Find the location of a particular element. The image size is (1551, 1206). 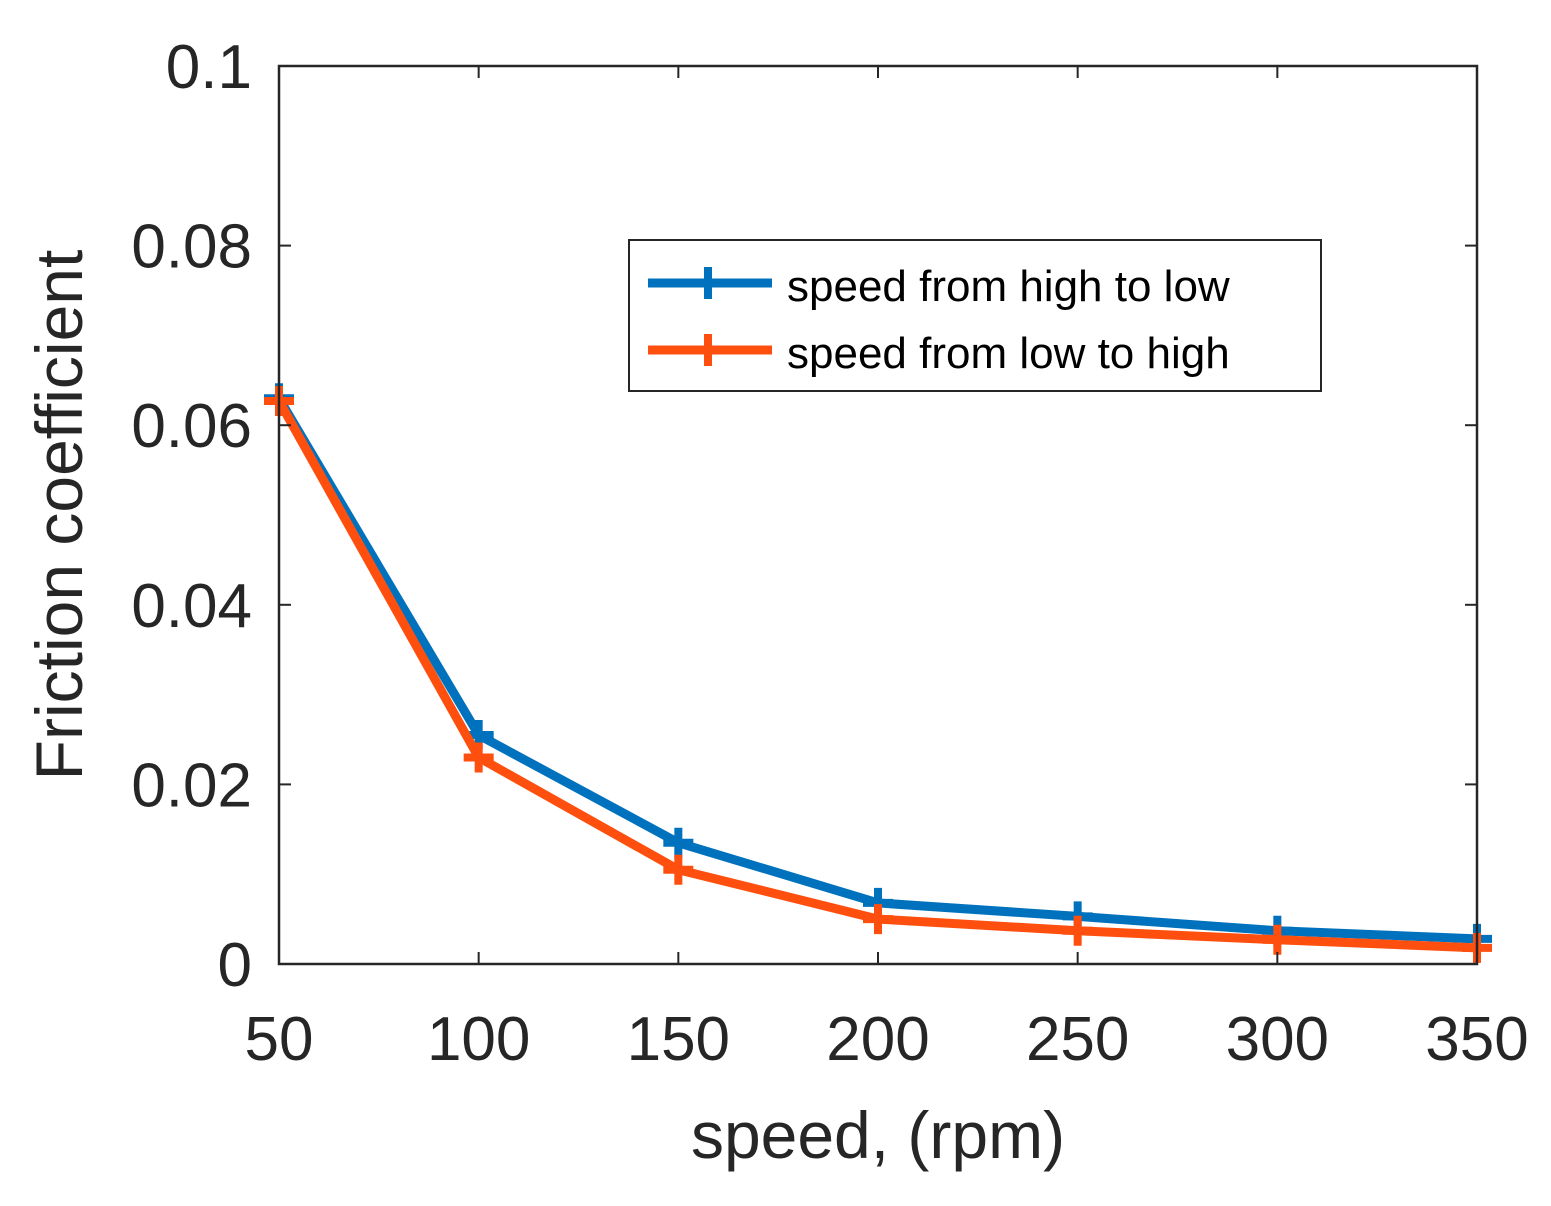

y-tick-label: 0.06 is located at coordinates (191, 426).